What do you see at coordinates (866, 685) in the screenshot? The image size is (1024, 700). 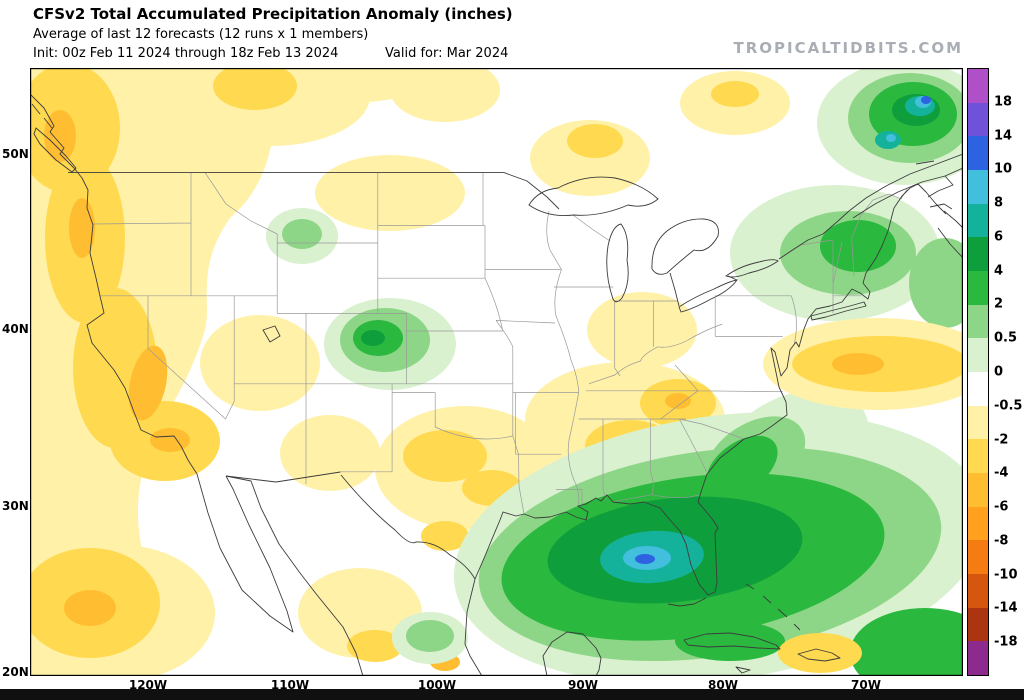 I see `lon-label-70w: 70W` at bounding box center [866, 685].